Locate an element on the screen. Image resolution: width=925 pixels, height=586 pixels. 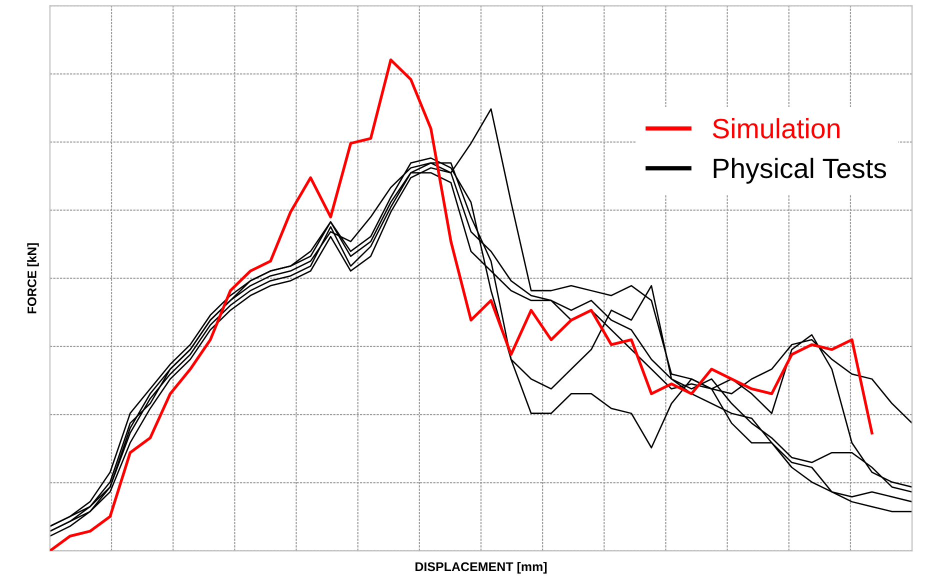
legend-label: Physical Tests is located at coordinates (800, 171).